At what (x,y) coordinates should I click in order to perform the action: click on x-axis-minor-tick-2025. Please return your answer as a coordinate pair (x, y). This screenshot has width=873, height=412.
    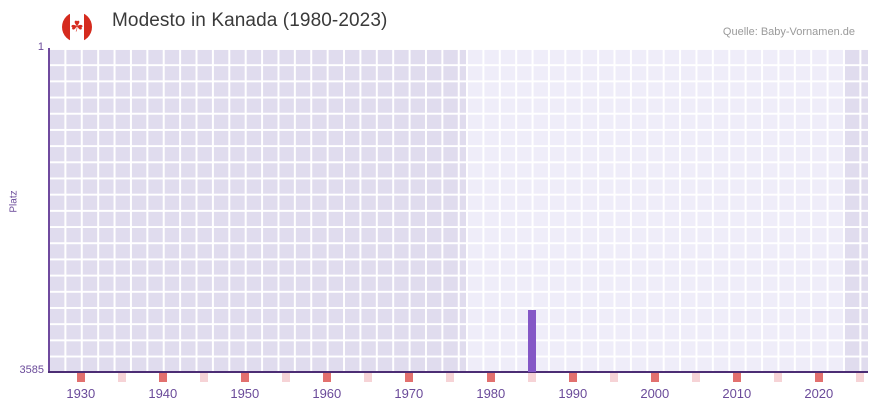
    Looking at the image, I should click on (859, 377).